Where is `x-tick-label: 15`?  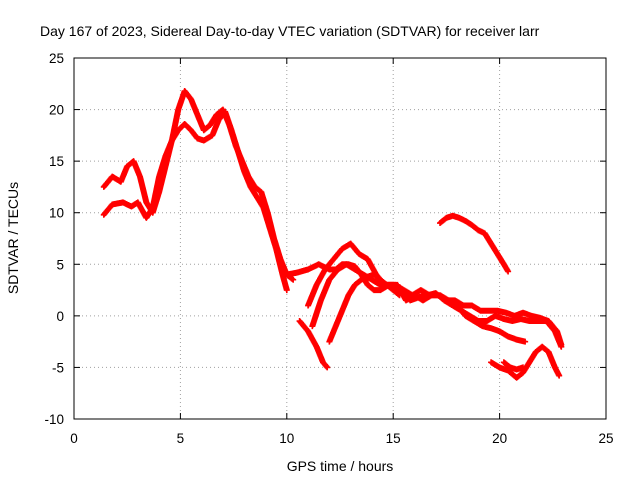
x-tick-label: 15 is located at coordinates (393, 438).